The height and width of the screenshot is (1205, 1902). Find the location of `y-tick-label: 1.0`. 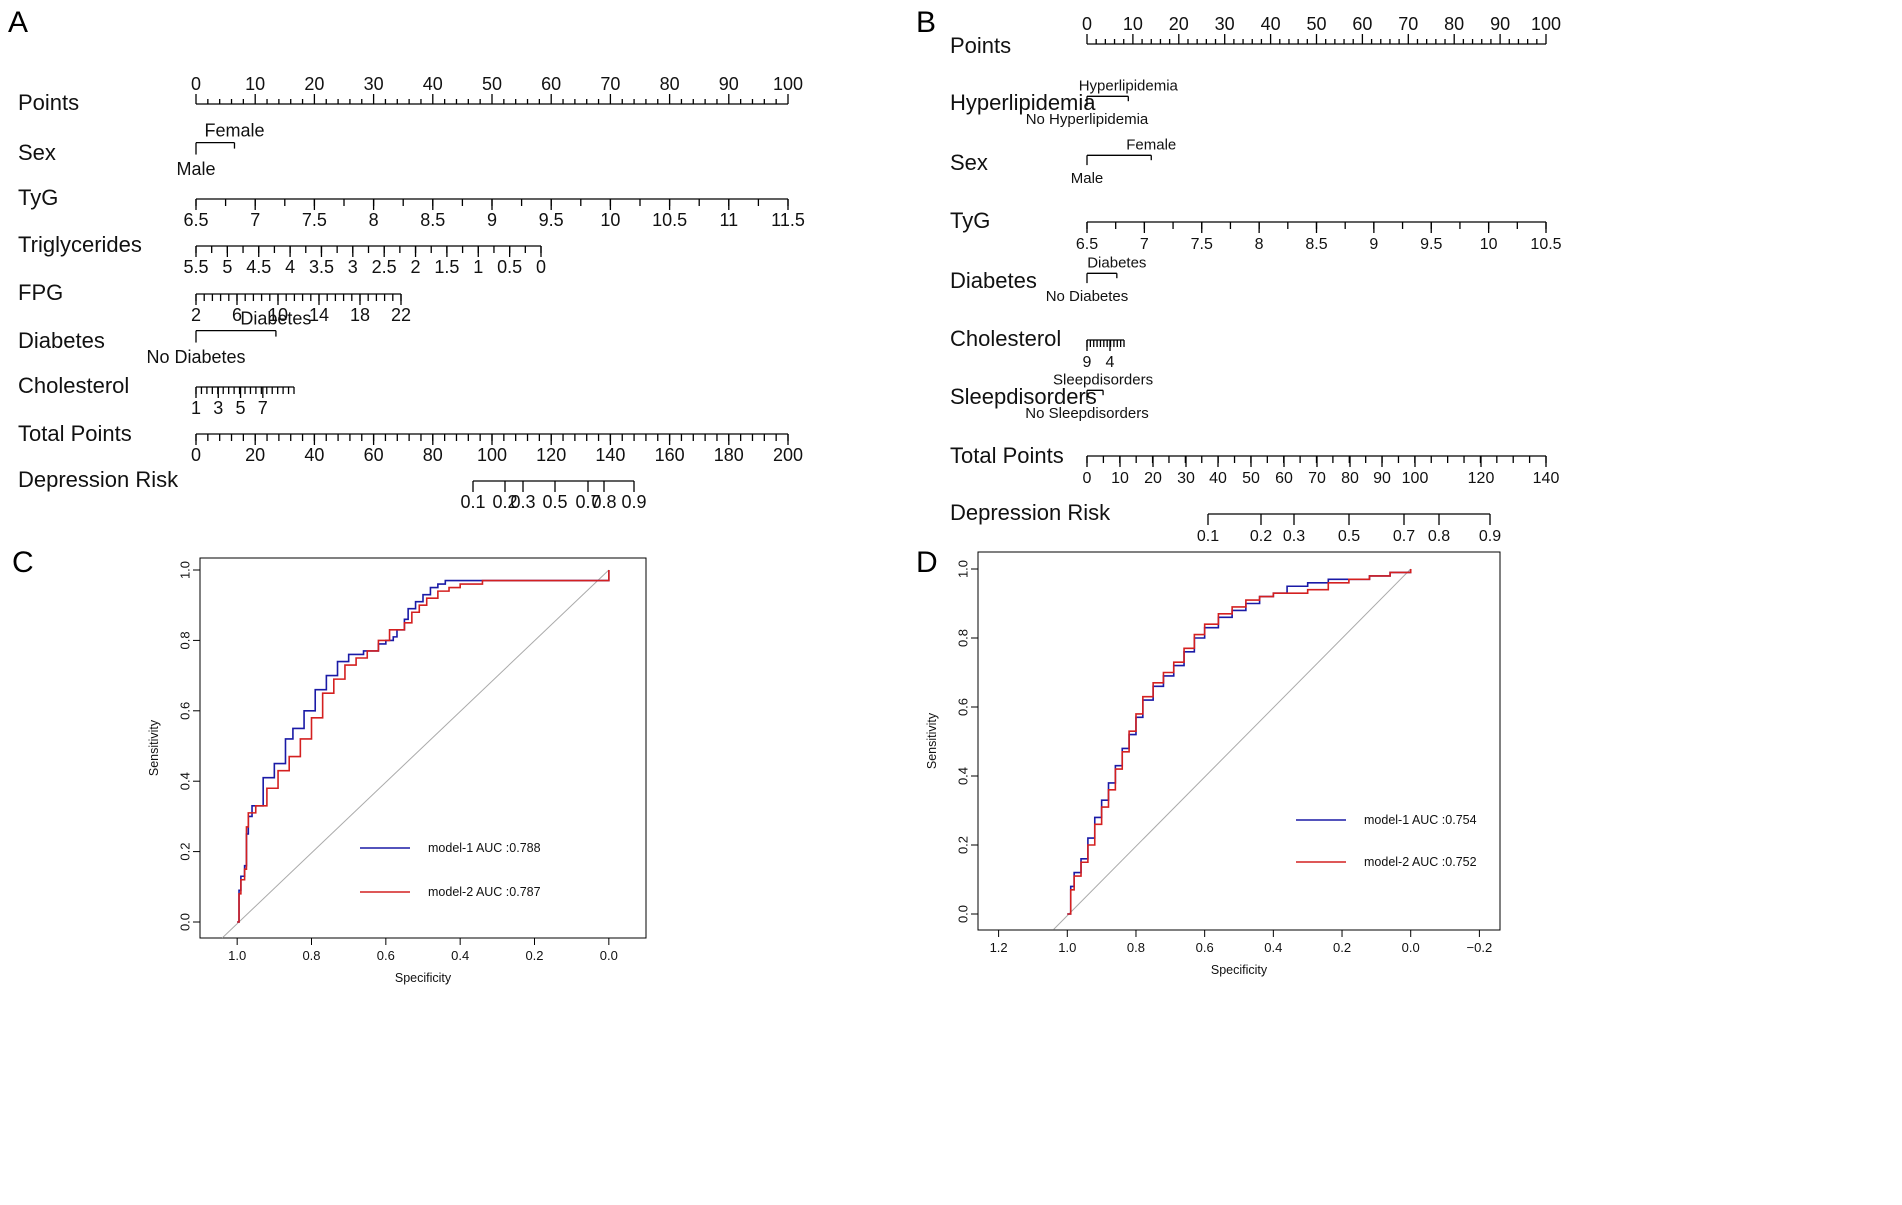

y-tick-label: 1.0 is located at coordinates (184, 570).